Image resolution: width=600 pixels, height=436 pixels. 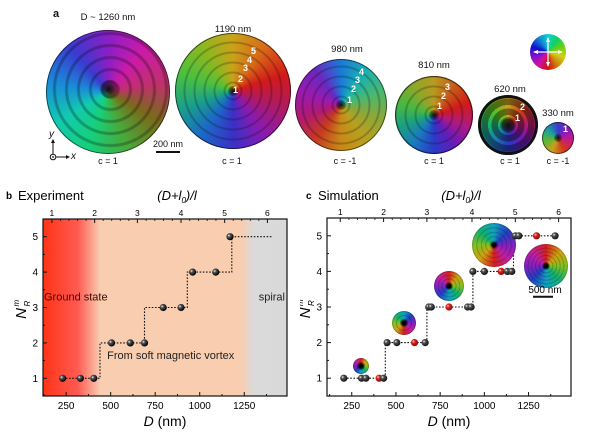 What do you see at coordinates (434, 161) in the screenshot?
I see `disk-810nm-chirality-label: c = 1` at bounding box center [434, 161].